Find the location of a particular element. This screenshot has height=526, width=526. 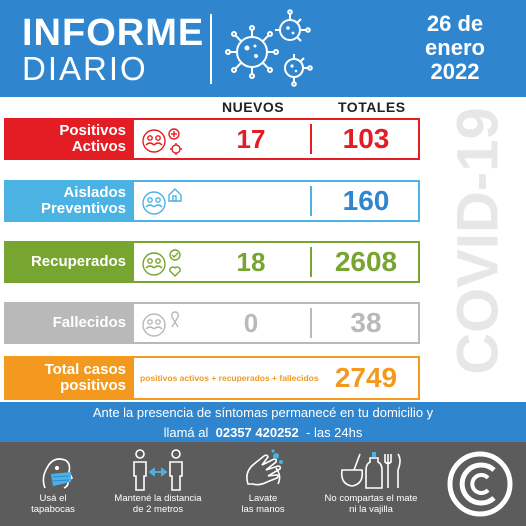

tip-lavate-manos: Lavate las manos is located at coordinates (263, 484).